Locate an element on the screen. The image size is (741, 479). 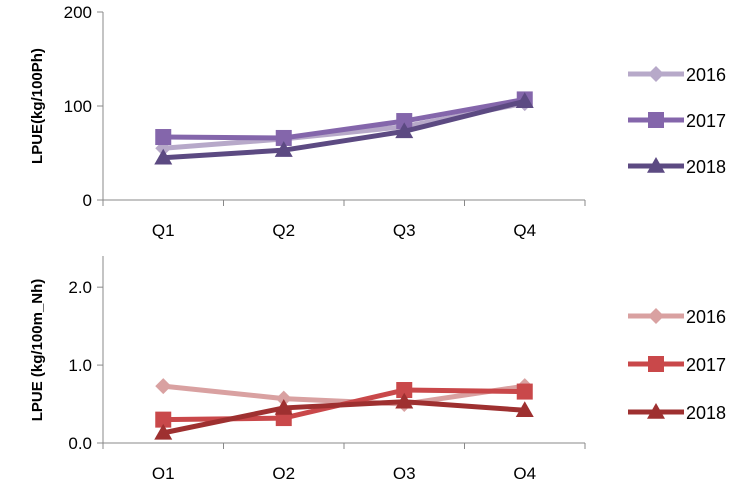
y-ticks: 0.0 1.0 2.0 is located at coordinates (85, 365).